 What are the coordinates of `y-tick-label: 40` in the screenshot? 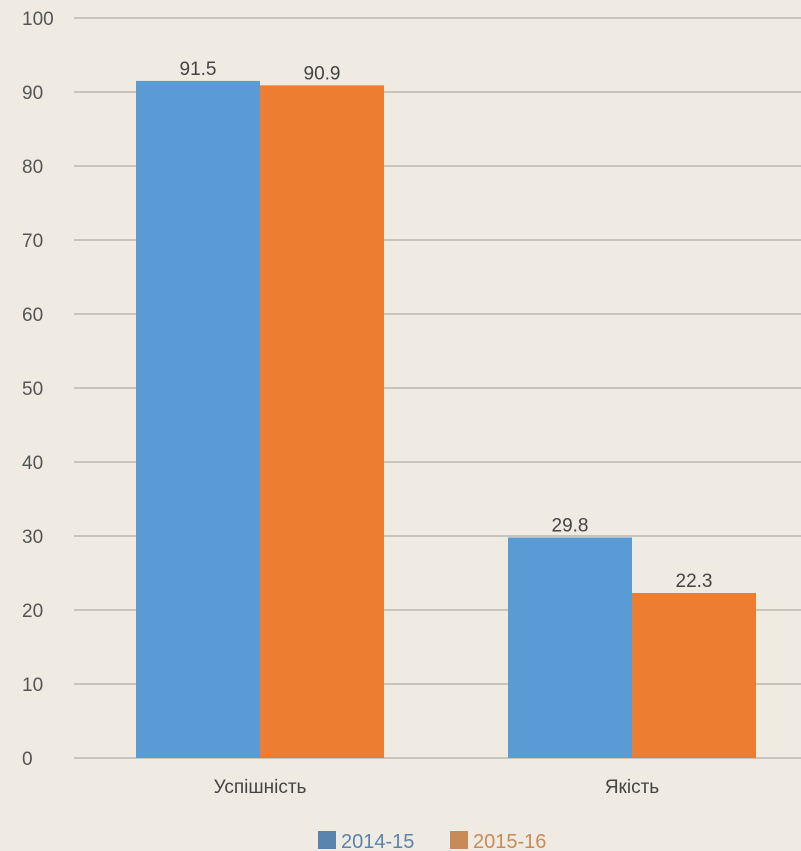 It's located at (32, 463).